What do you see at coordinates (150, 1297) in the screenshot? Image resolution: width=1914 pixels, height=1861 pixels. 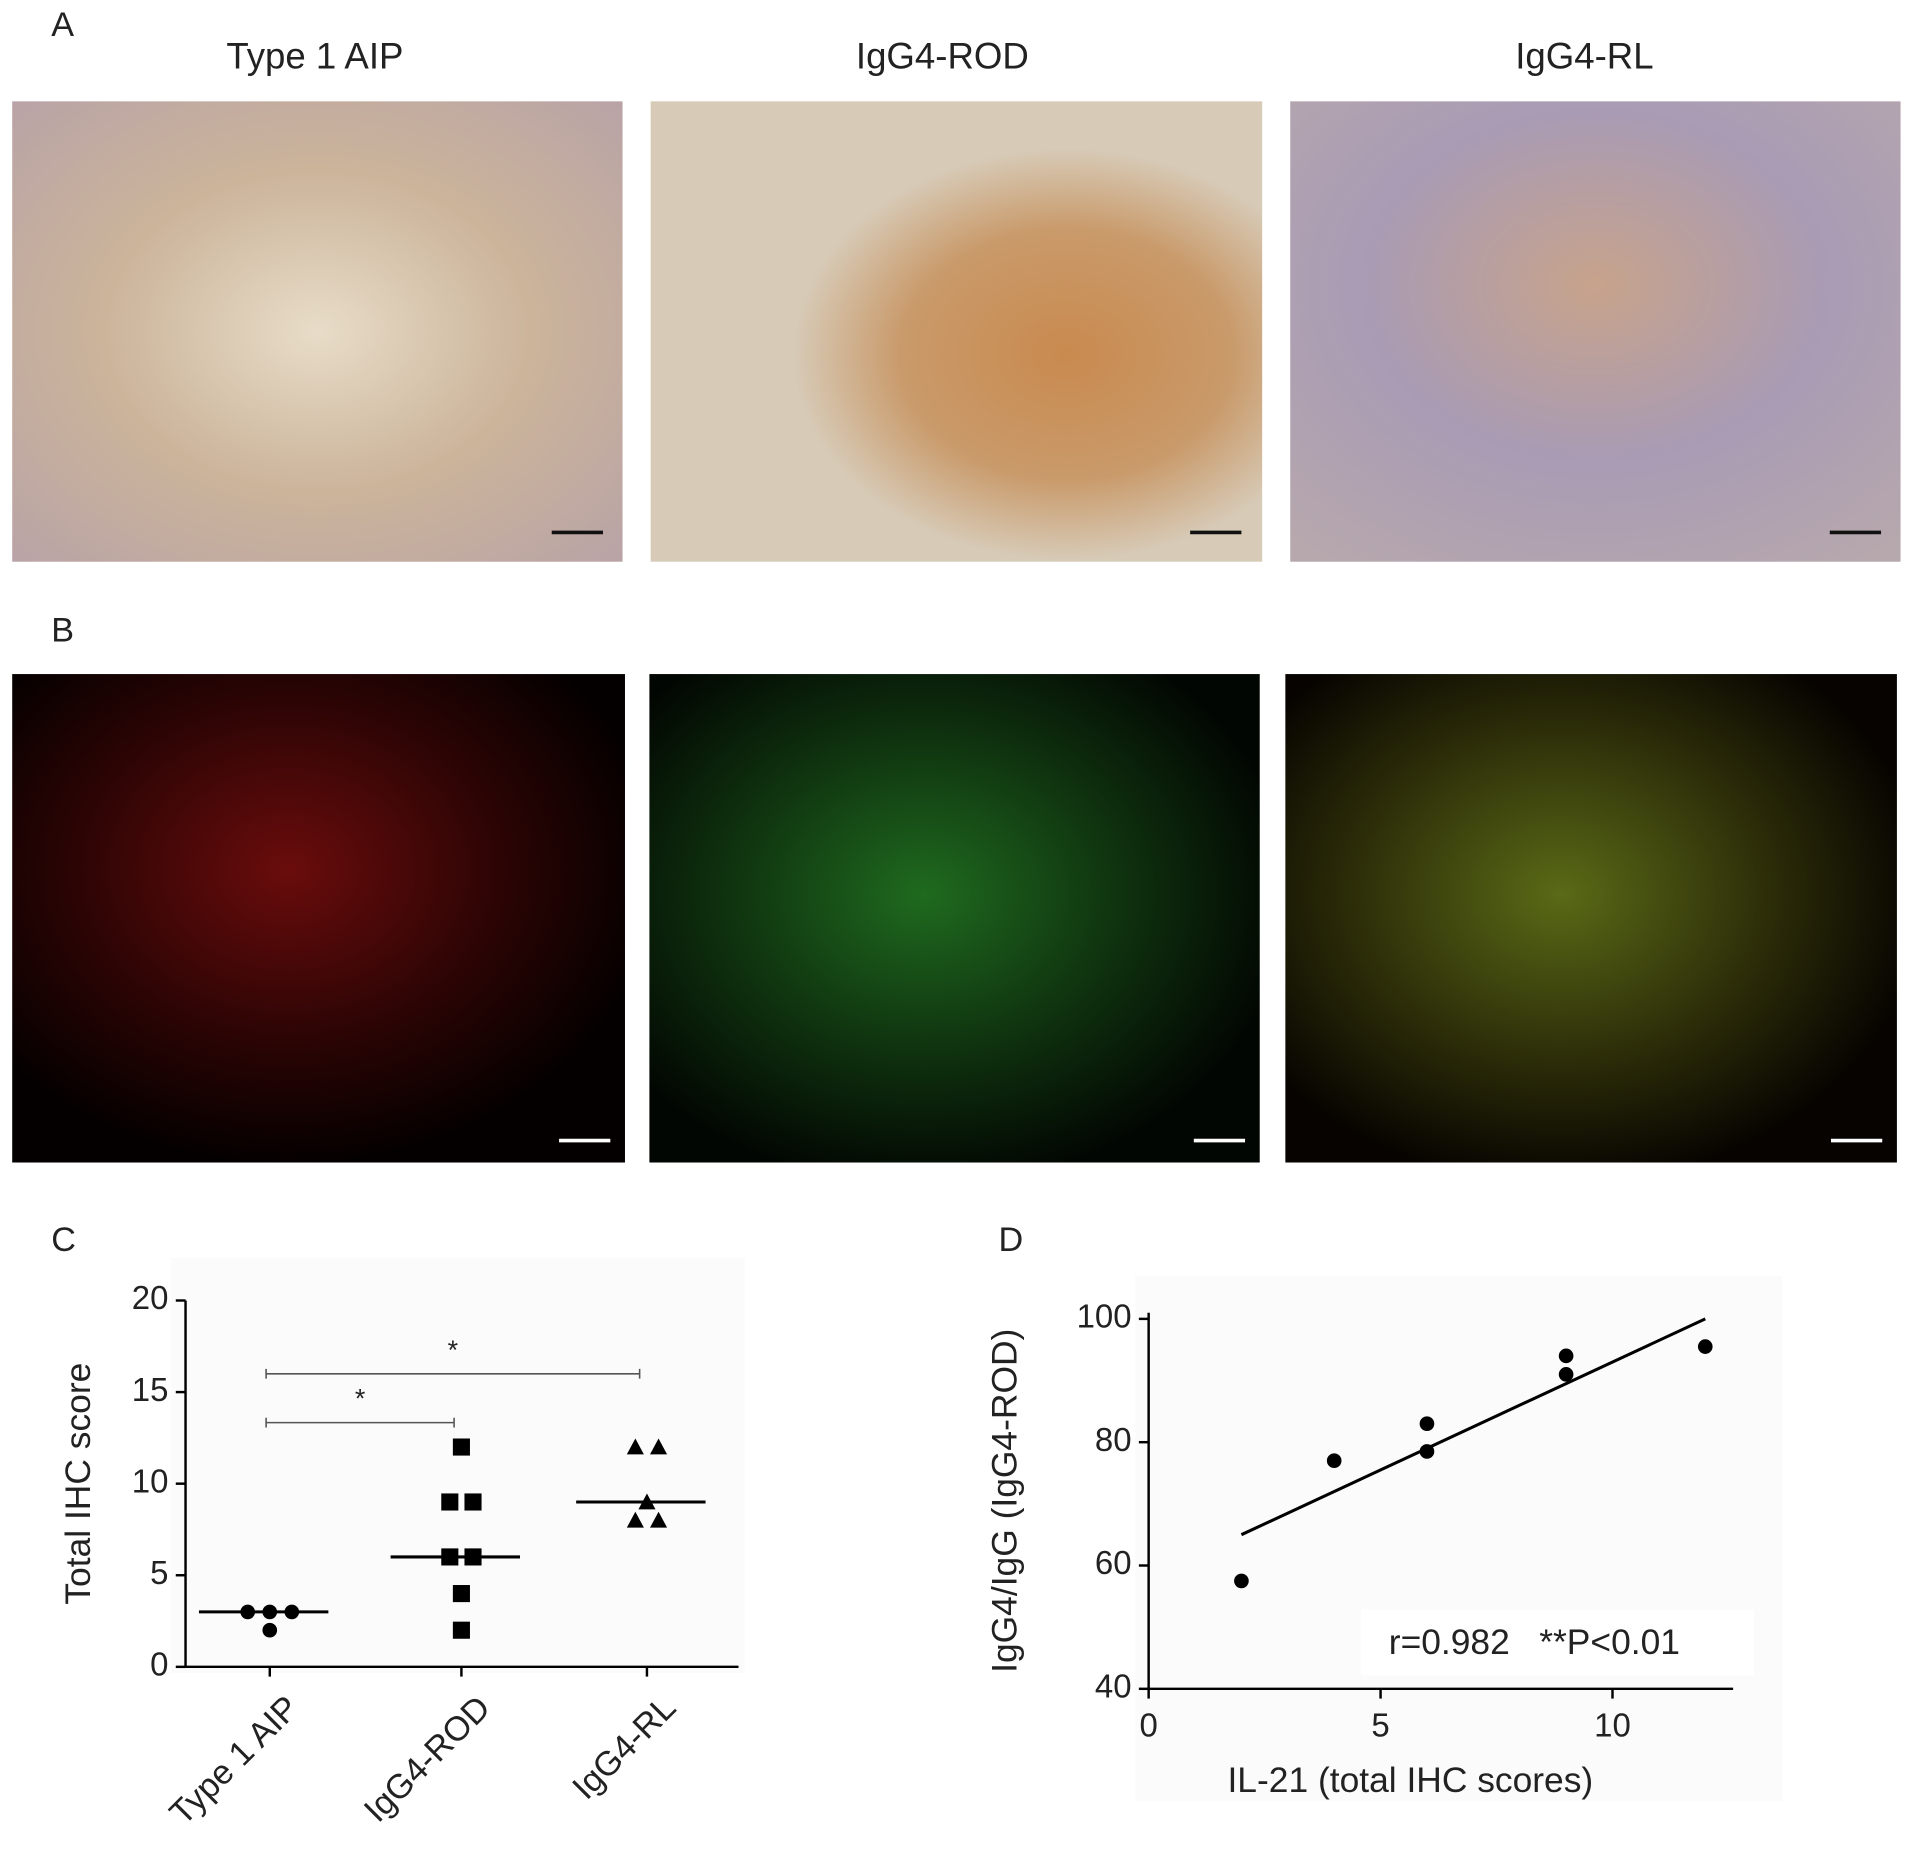 I see `y-tick-label: 20` at bounding box center [150, 1297].